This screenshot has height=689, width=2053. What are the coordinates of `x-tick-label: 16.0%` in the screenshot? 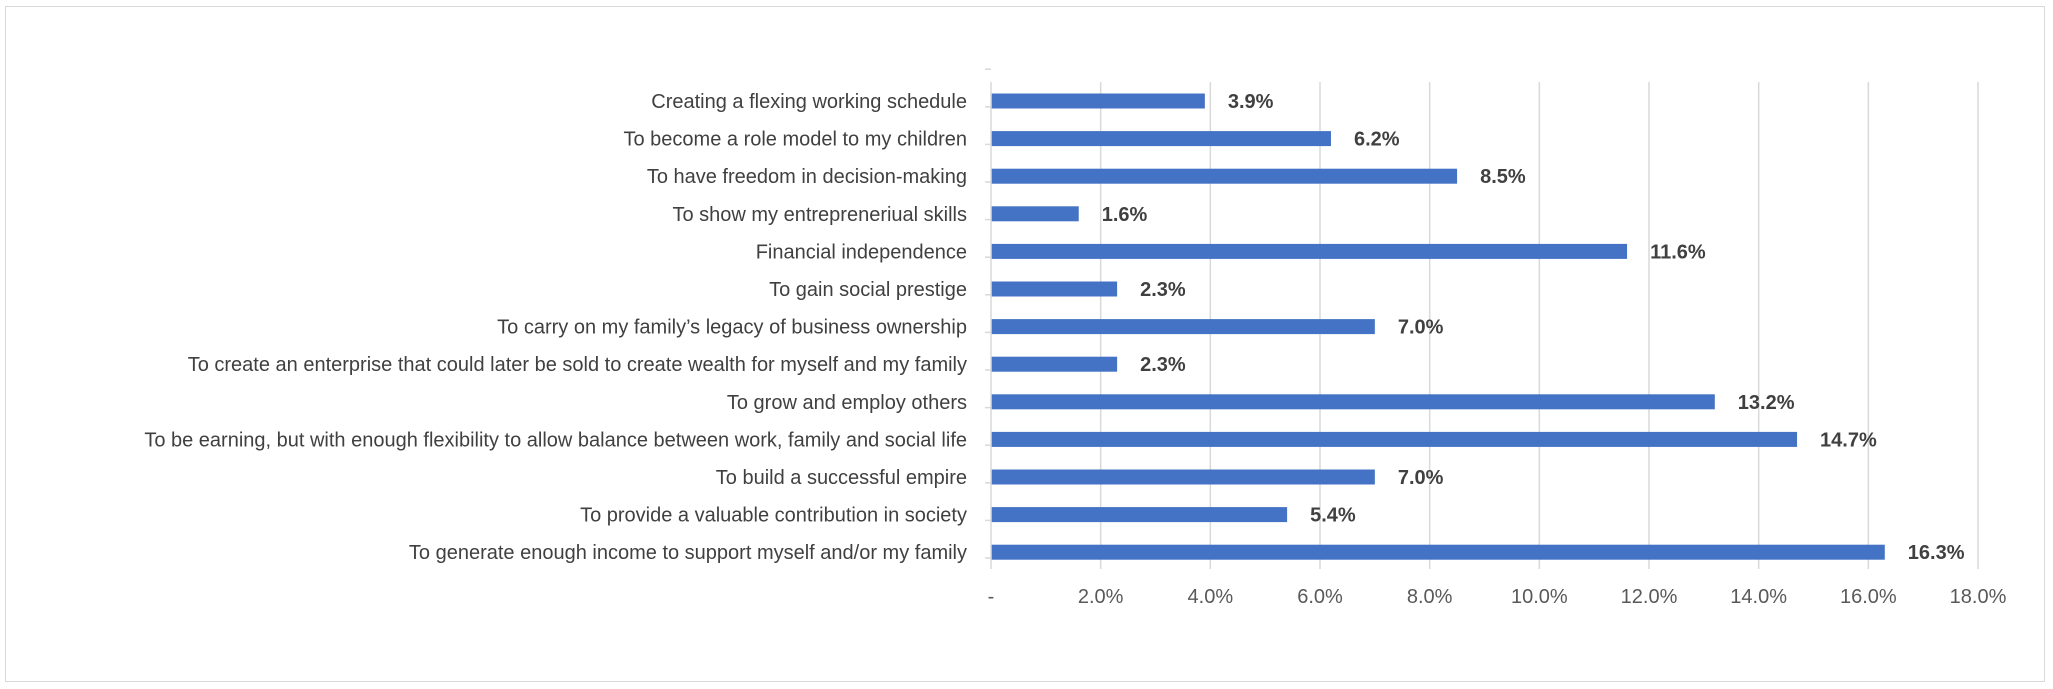 It's located at (1868, 597).